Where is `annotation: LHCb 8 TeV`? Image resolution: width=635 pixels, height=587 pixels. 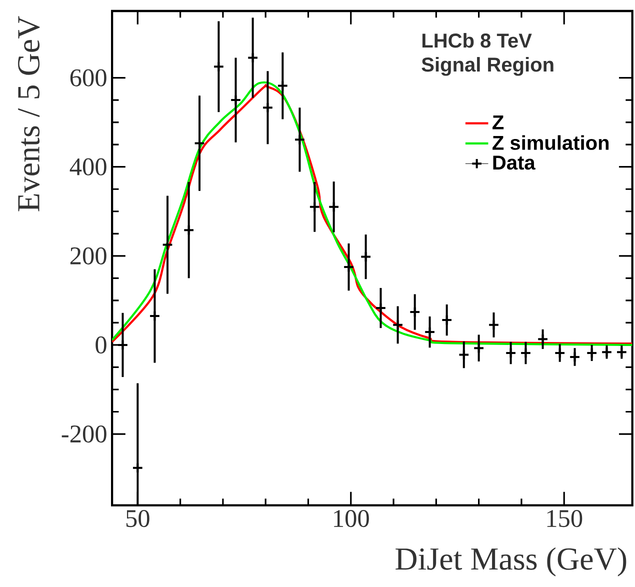
annotation: LHCb 8 TeV is located at coordinates (477, 40).